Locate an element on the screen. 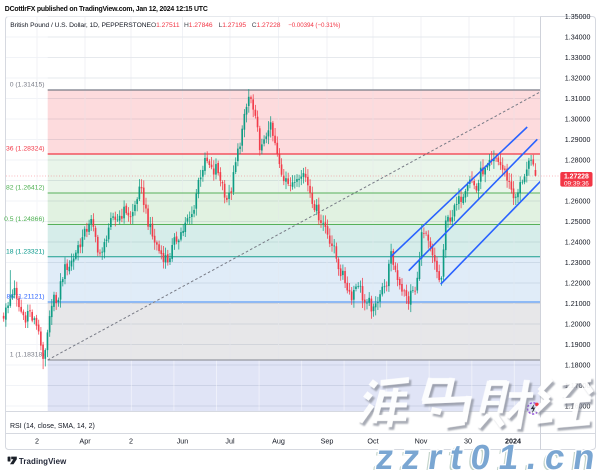  svg-text: −0.00394 (−0.31%) is located at coordinates (314, 25).